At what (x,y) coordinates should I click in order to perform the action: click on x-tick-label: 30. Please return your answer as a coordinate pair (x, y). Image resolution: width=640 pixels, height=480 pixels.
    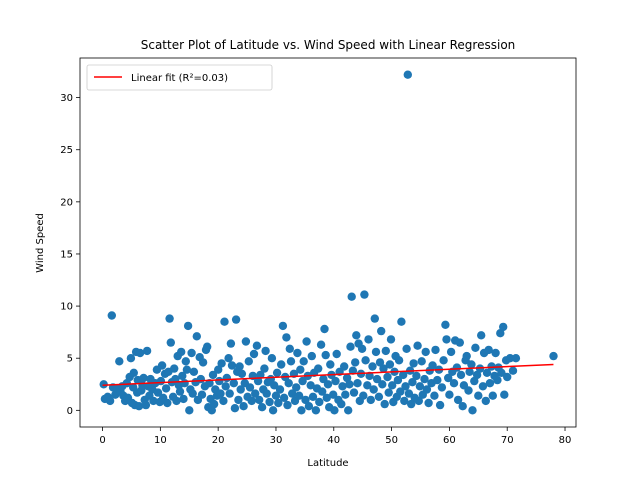
    Looking at the image, I should click on (276, 440).